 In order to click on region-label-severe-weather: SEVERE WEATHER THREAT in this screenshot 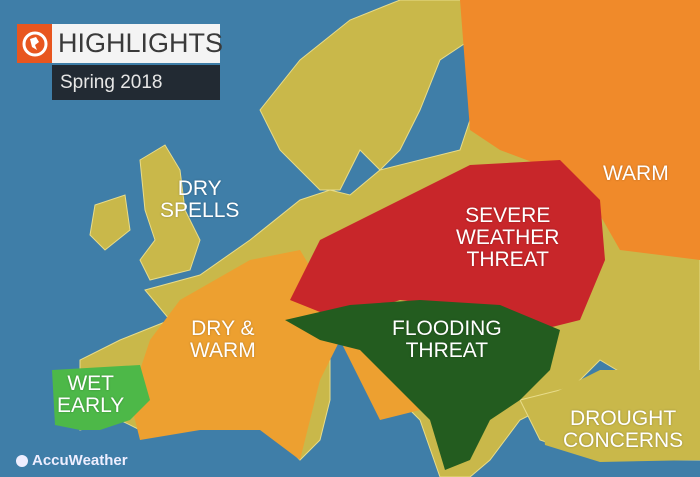, I will do `click(508, 237)`.